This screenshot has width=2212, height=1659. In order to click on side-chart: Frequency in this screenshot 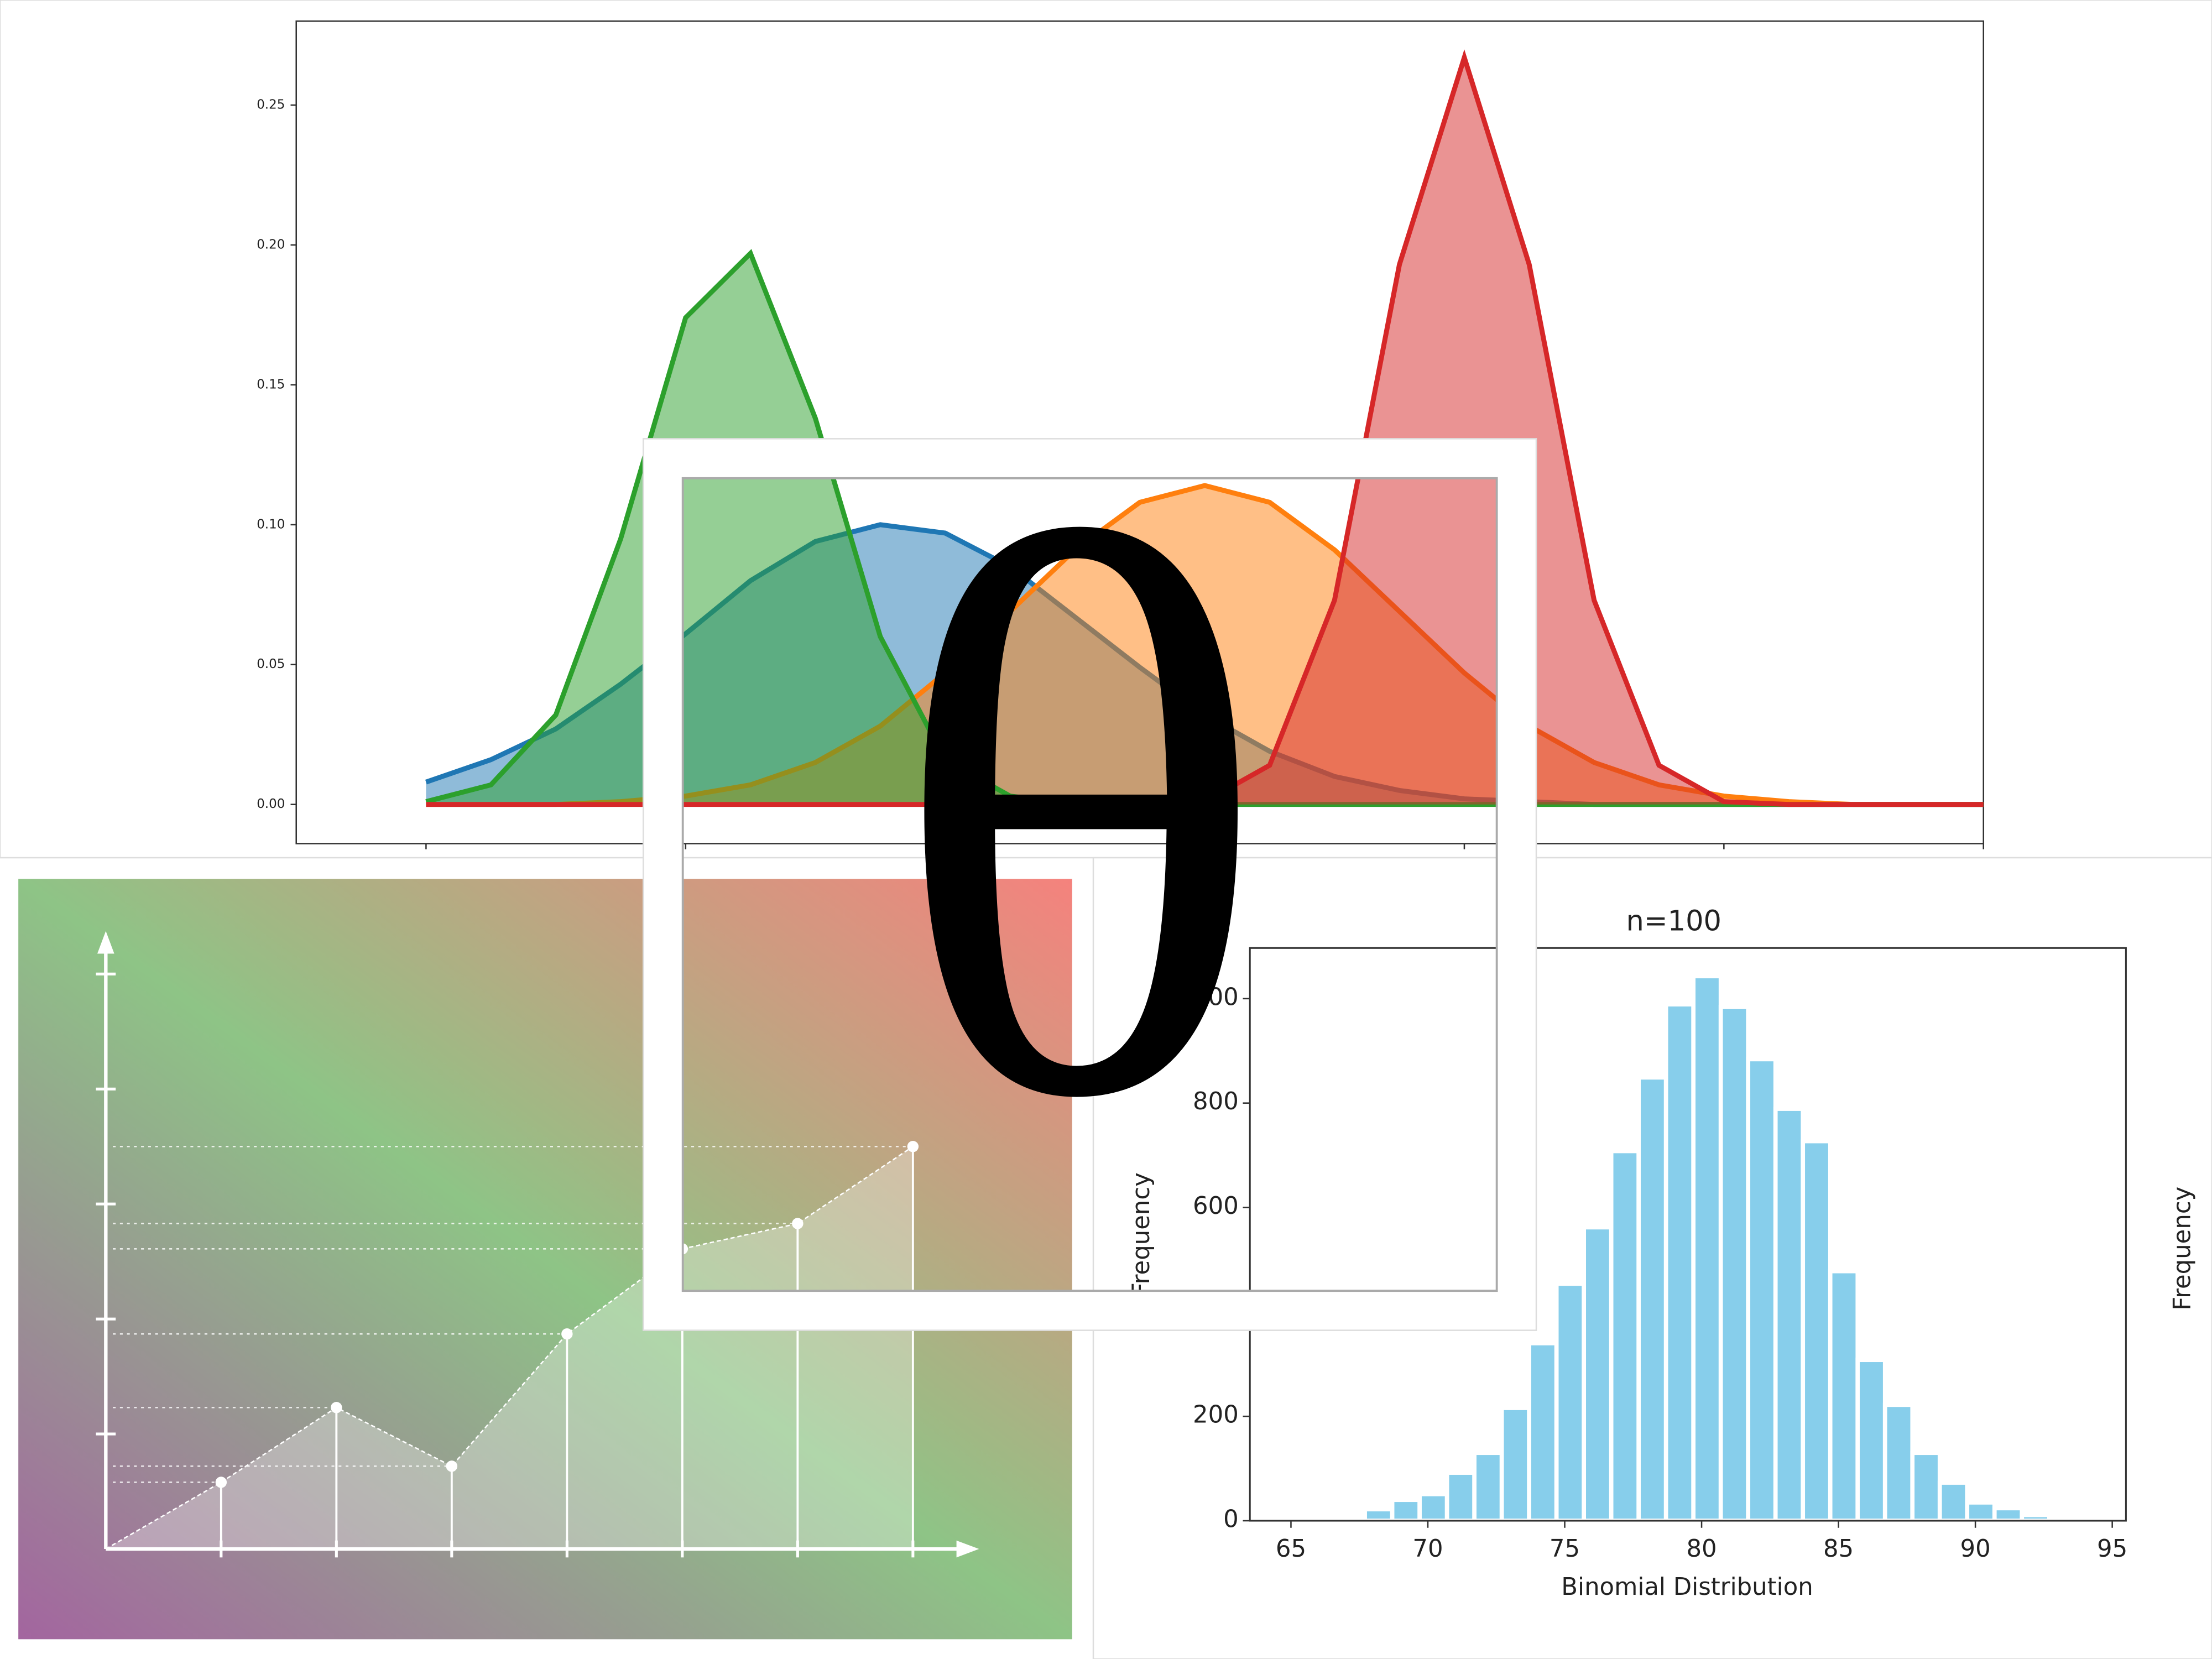, I will do `click(2182, 1249)`.